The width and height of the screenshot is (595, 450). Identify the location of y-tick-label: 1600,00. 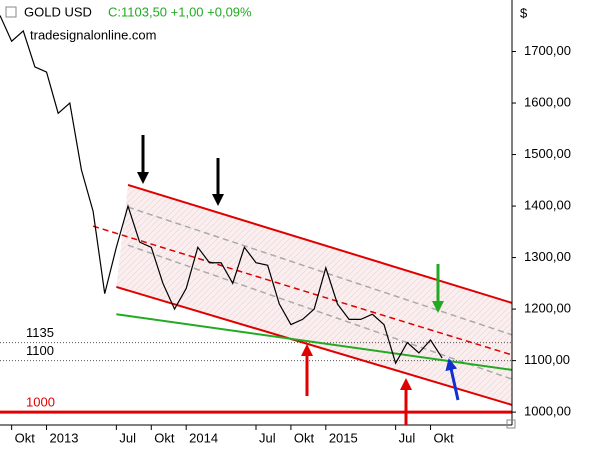
(547, 101).